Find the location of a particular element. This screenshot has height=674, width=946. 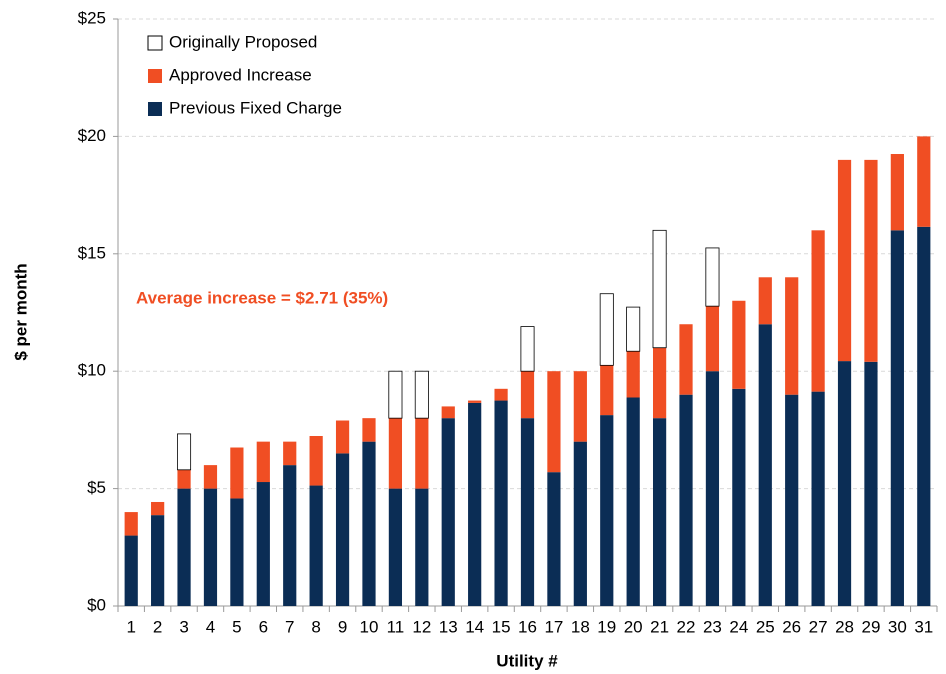

y-axis-label: $ per month is located at coordinates (20, 311).